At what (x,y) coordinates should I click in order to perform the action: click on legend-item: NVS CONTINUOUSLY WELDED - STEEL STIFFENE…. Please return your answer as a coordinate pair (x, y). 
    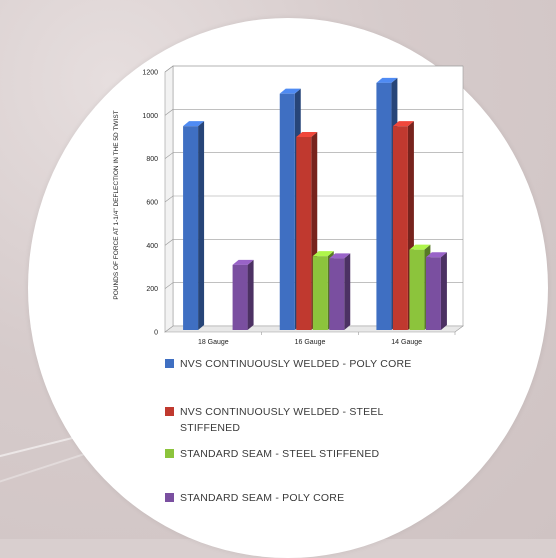
    Looking at the image, I should click on (290, 420).